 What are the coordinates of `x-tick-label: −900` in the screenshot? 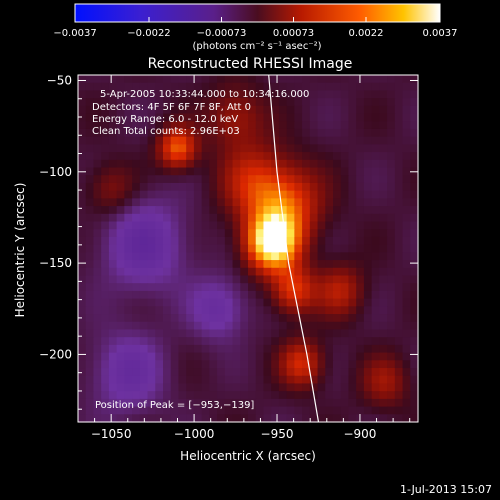 It's located at (359, 434).